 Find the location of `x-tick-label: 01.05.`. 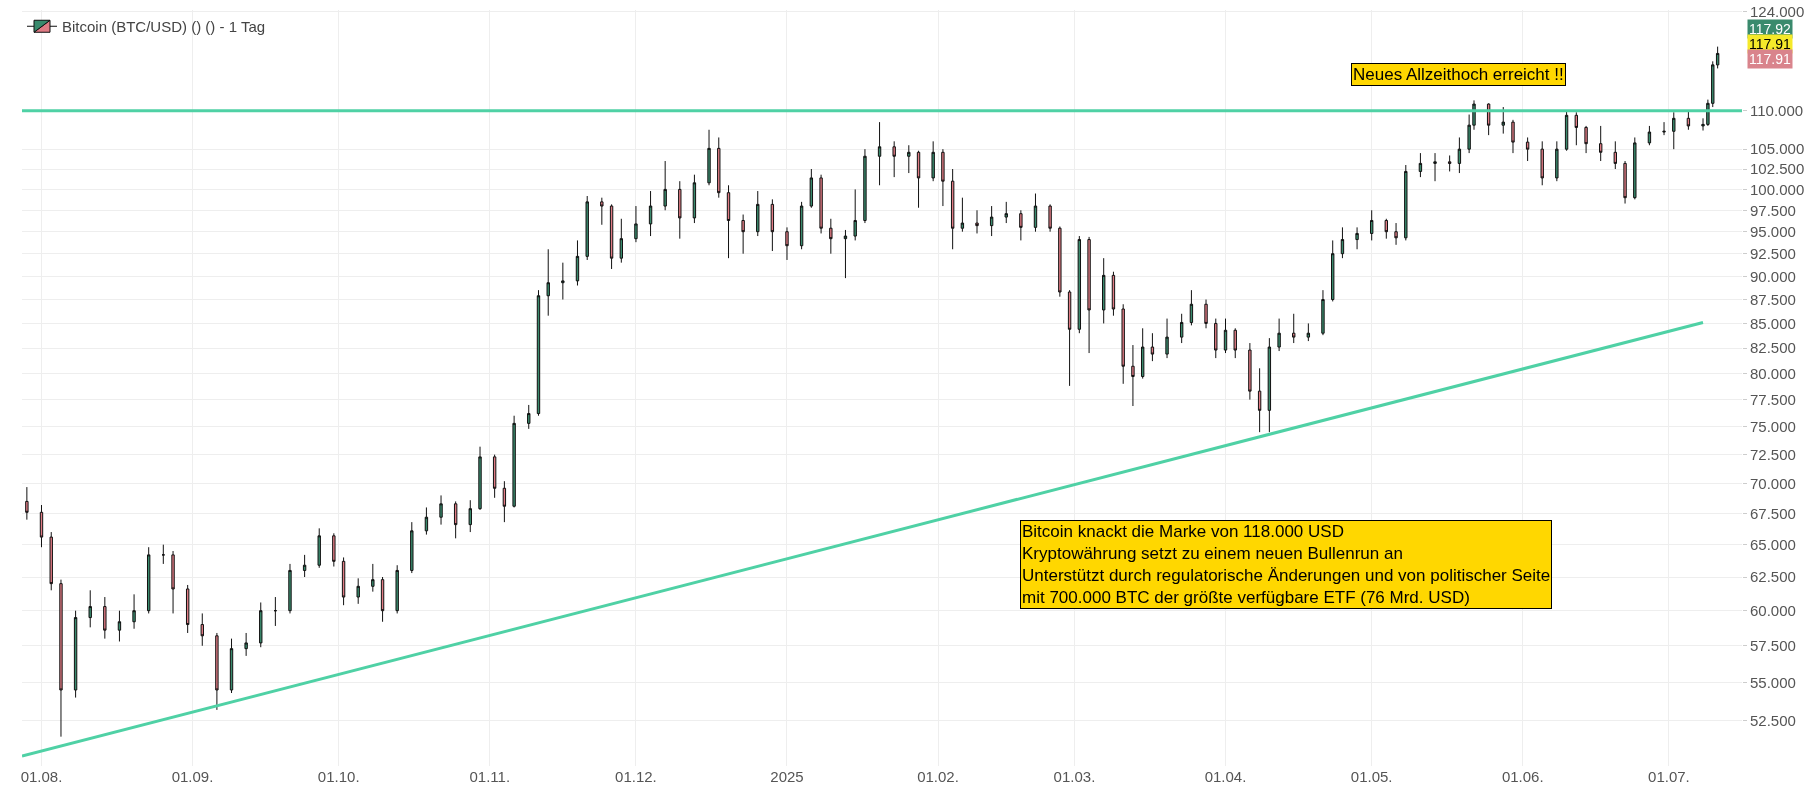

x-tick-label: 01.05. is located at coordinates (1371, 776).